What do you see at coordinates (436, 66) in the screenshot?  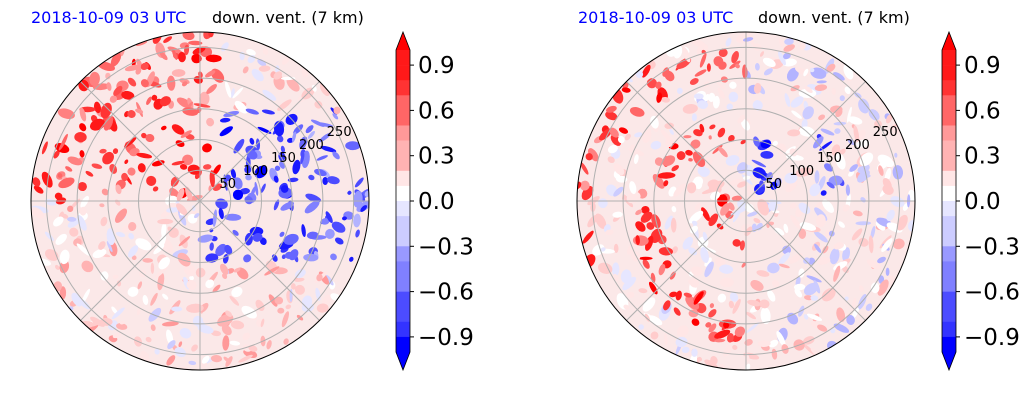 I see `colorbar-tick-label: 0.9` at bounding box center [436, 66].